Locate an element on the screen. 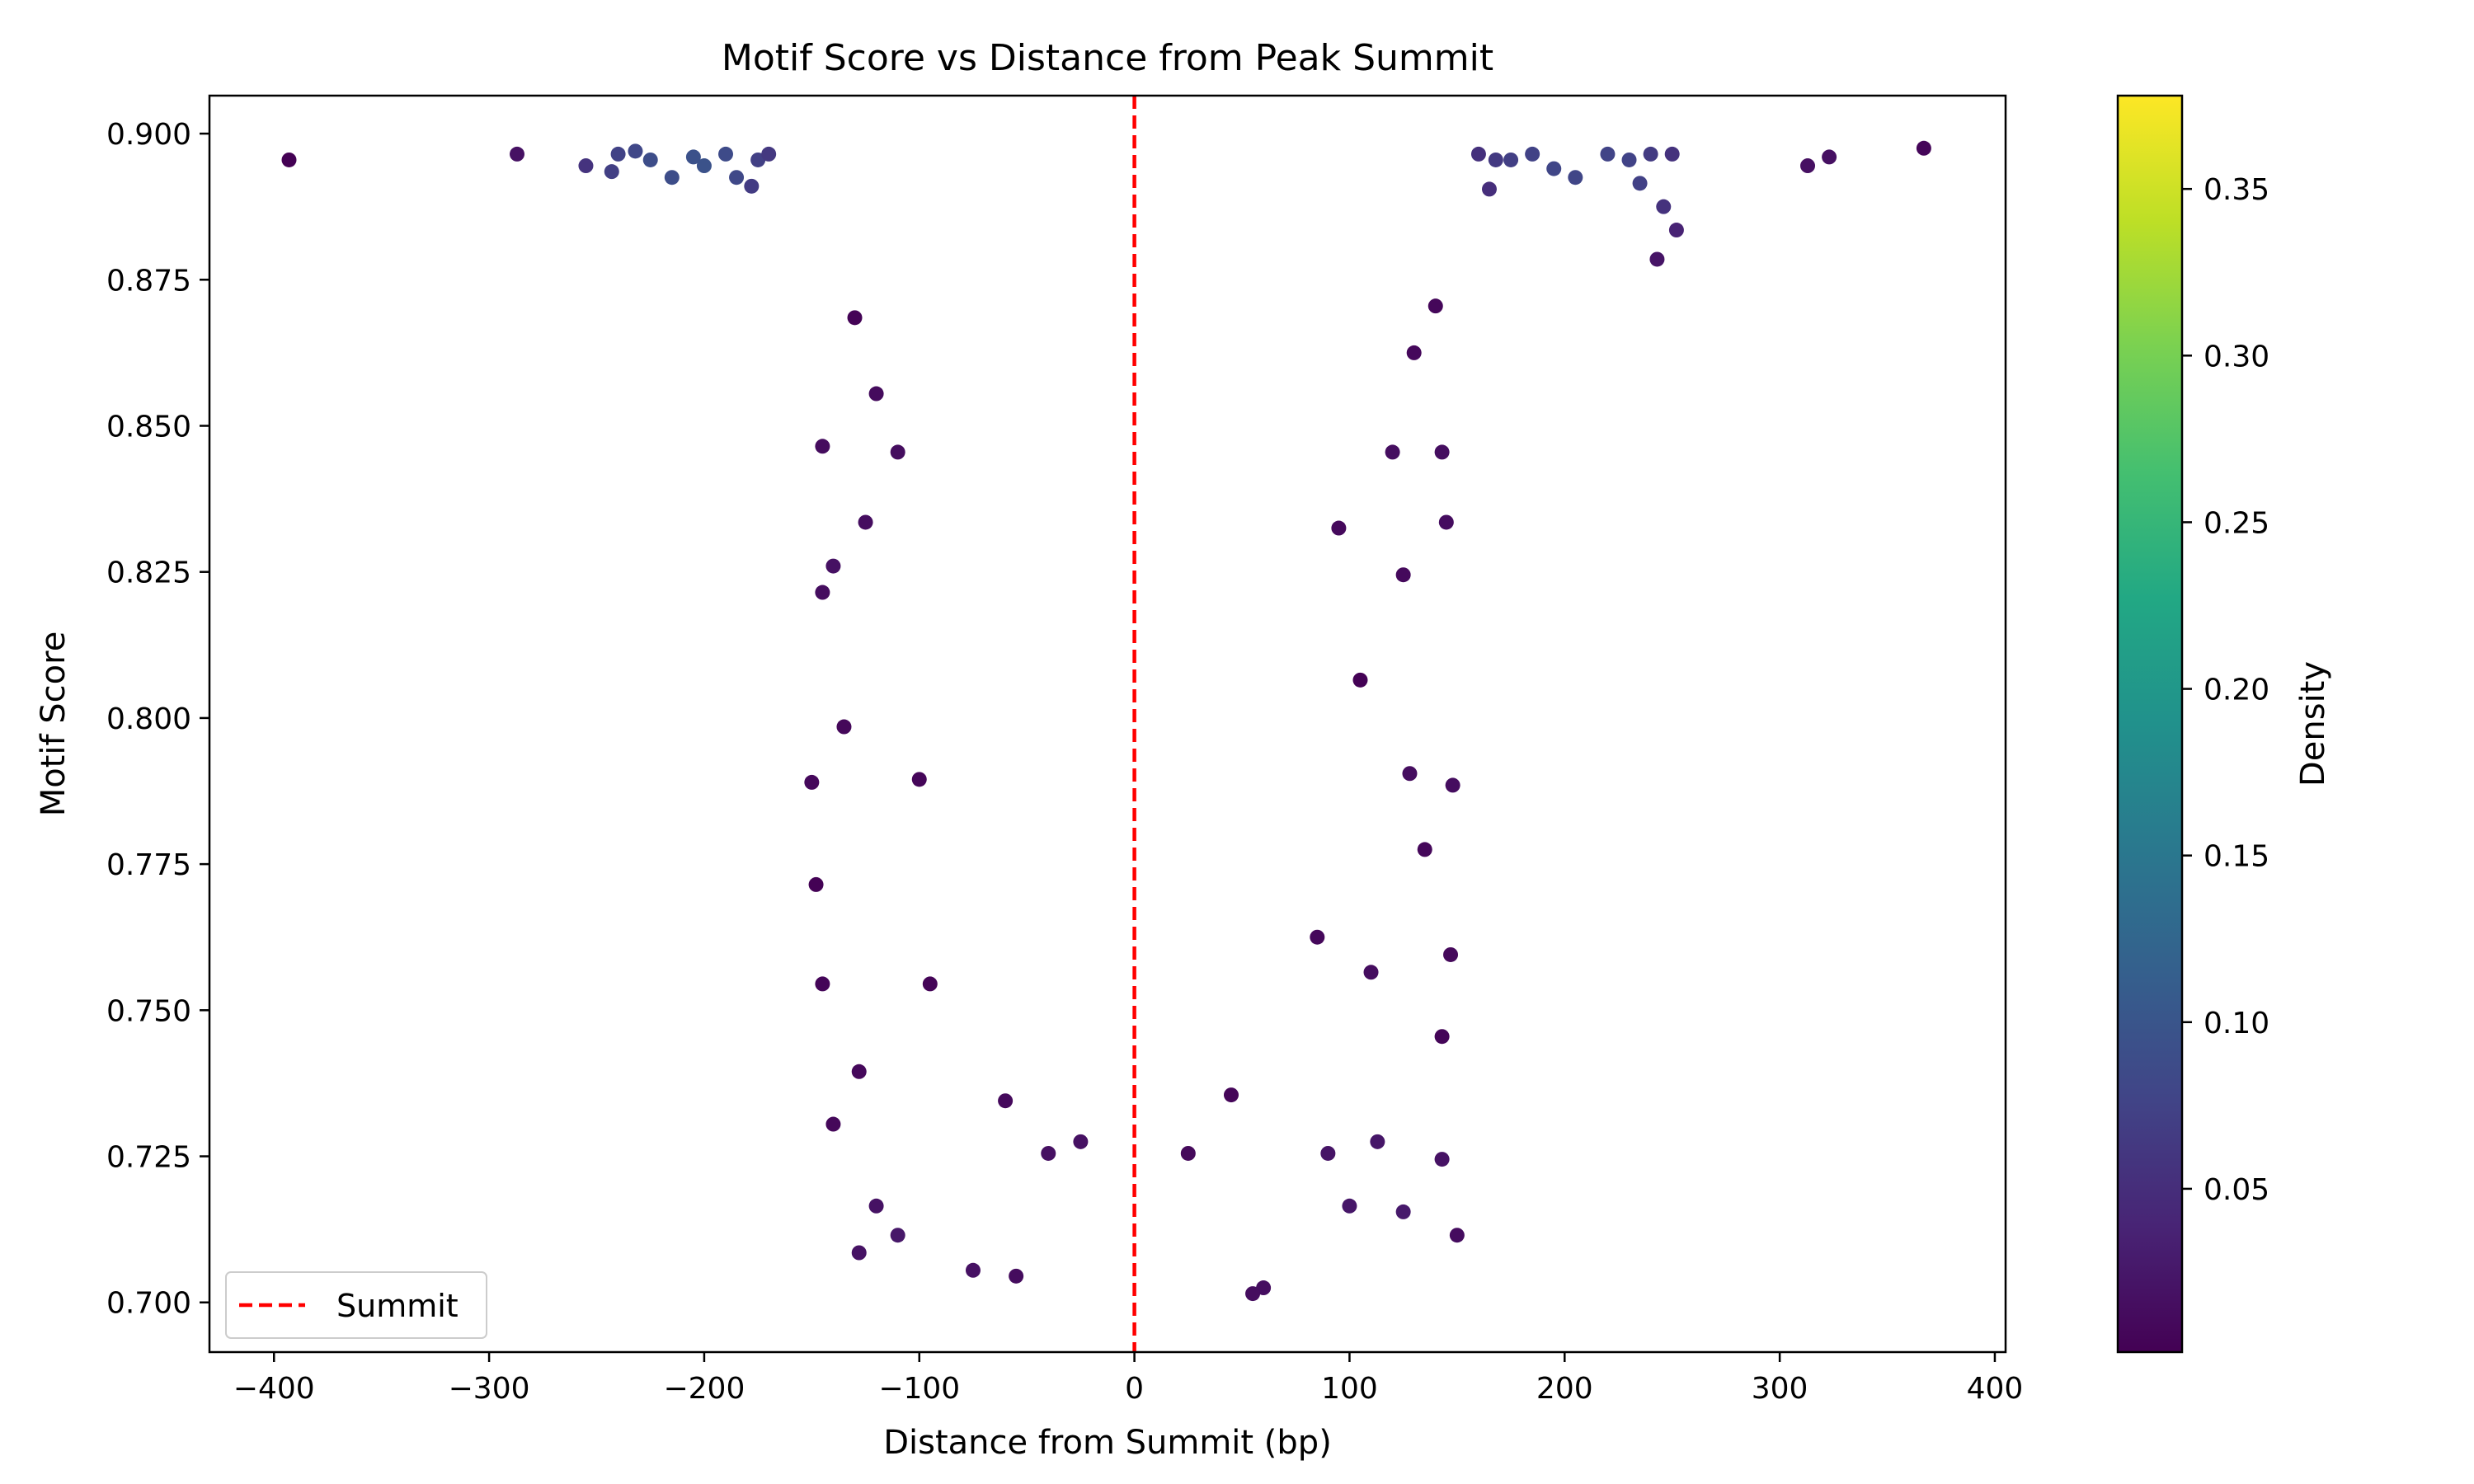 Image resolution: width=2474 pixels, height=1484 pixels. chart-title: Motif Score vs Distance from Peak Summit is located at coordinates (1107, 58).